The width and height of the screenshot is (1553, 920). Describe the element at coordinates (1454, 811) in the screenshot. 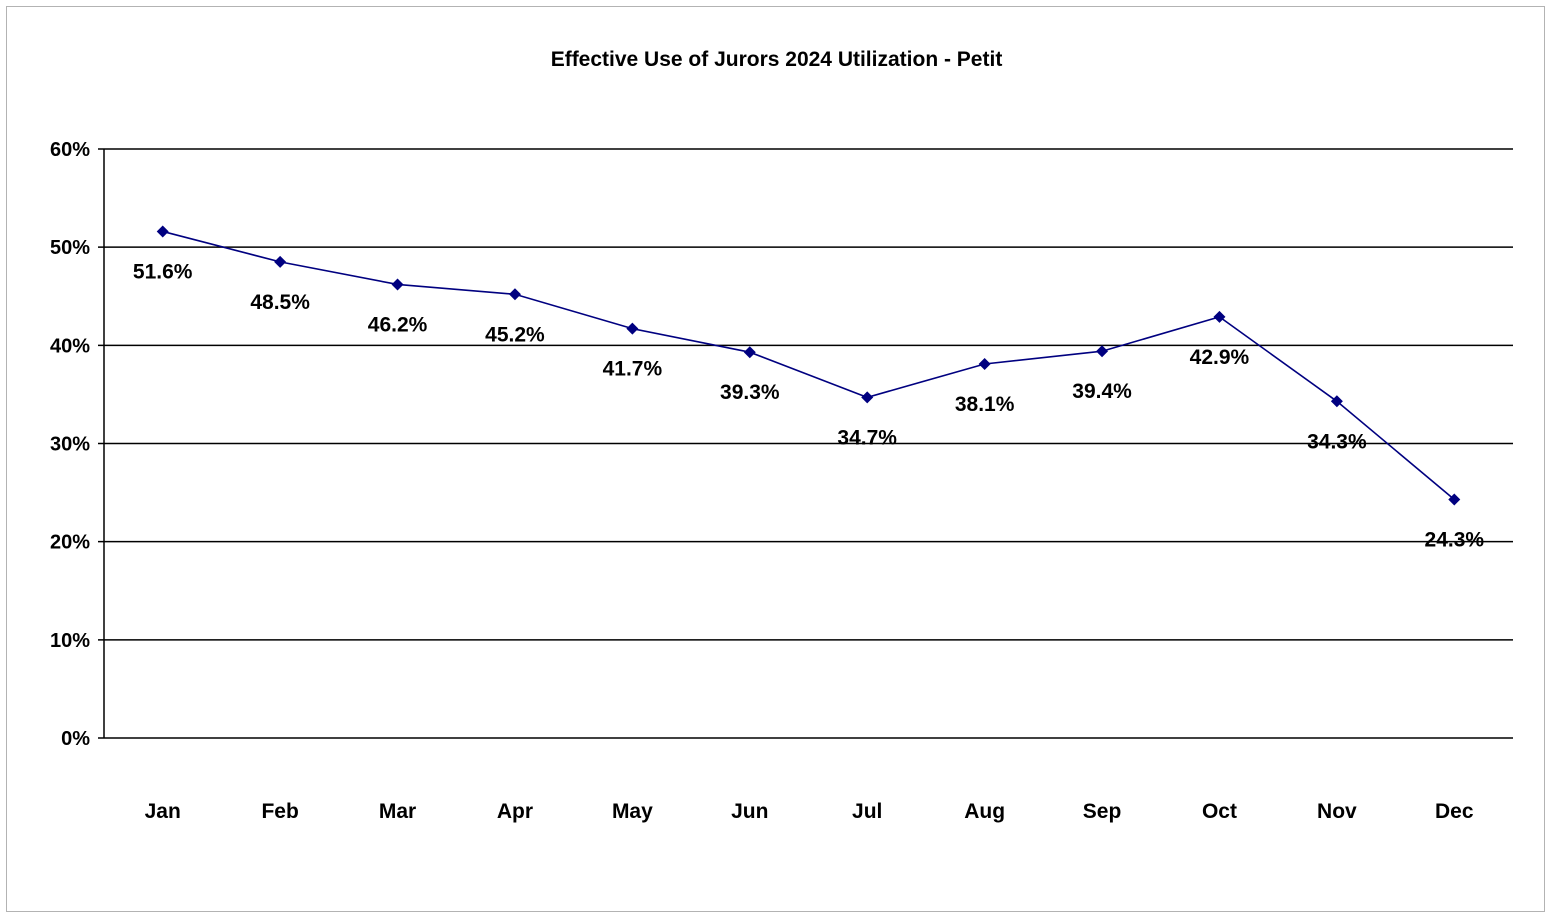

I see `x-tick-label: Dec` at that location.